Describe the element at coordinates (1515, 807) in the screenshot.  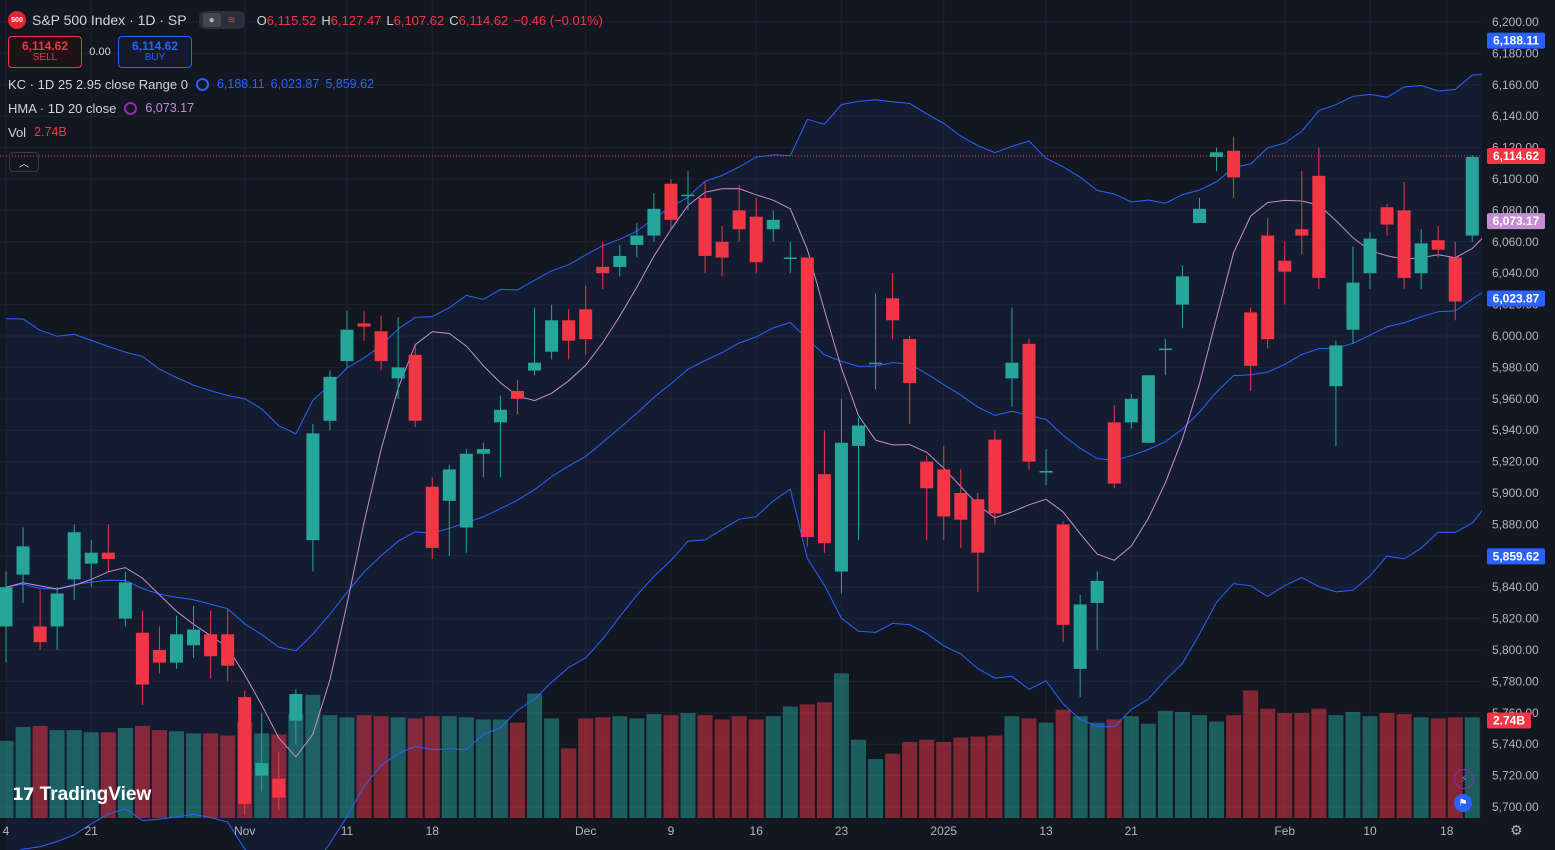
I see `y-tick-label: 5,700.00` at that location.